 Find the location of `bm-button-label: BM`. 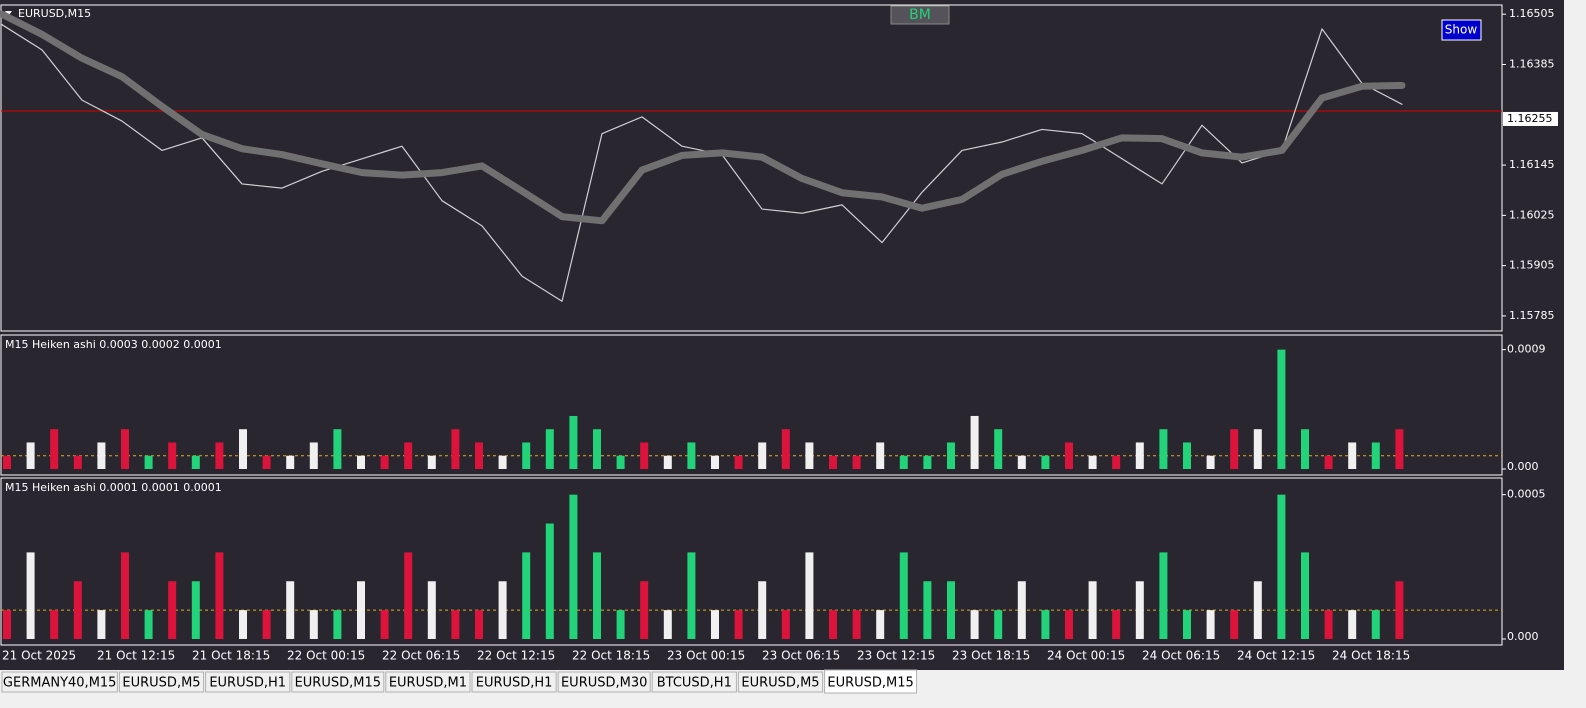

bm-button-label: BM is located at coordinates (920, 15).